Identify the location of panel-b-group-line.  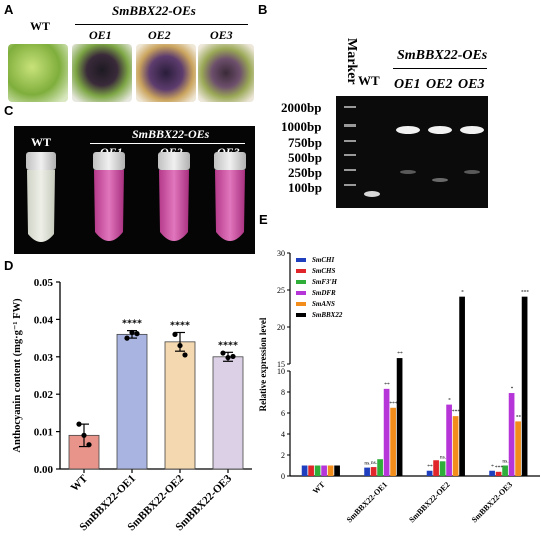
(440, 68).